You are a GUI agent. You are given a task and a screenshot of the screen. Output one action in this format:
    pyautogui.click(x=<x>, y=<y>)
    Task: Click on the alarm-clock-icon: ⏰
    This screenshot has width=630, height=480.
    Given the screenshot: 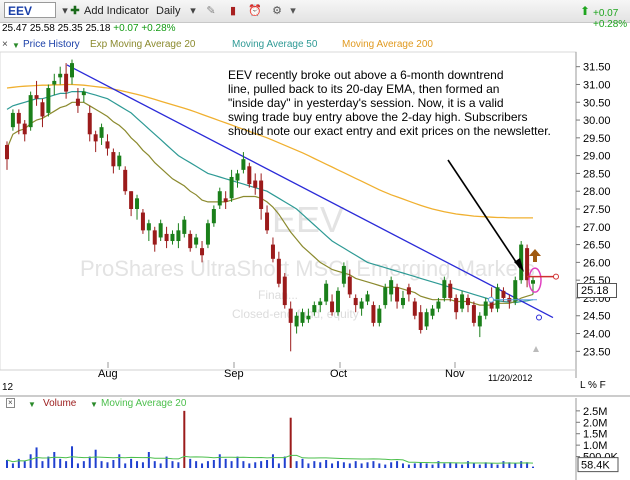 What is the action you would take?
    pyautogui.click(x=255, y=11)
    